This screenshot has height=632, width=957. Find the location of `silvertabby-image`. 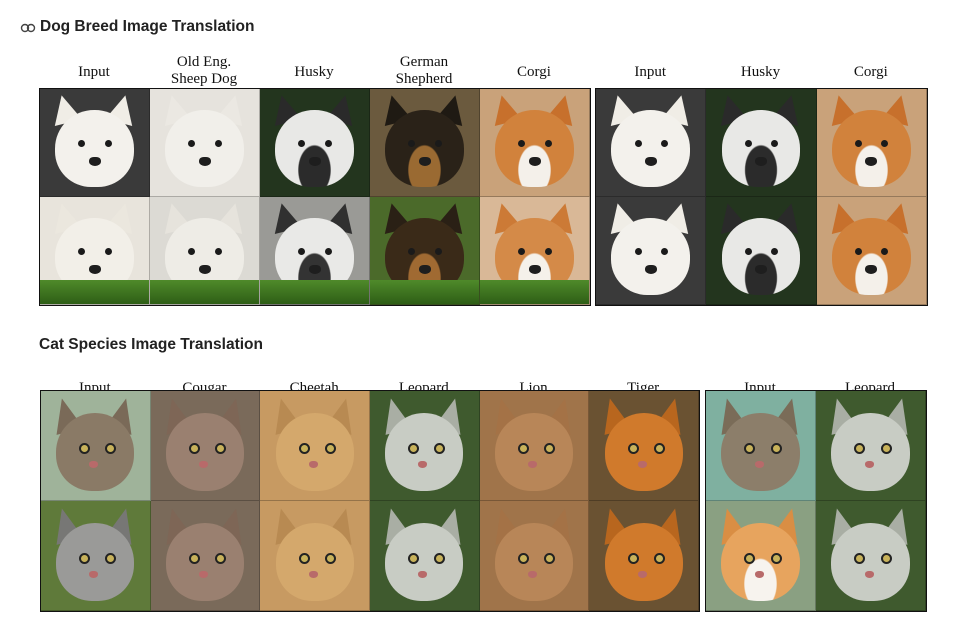

silvertabby-image is located at coordinates (96, 556).